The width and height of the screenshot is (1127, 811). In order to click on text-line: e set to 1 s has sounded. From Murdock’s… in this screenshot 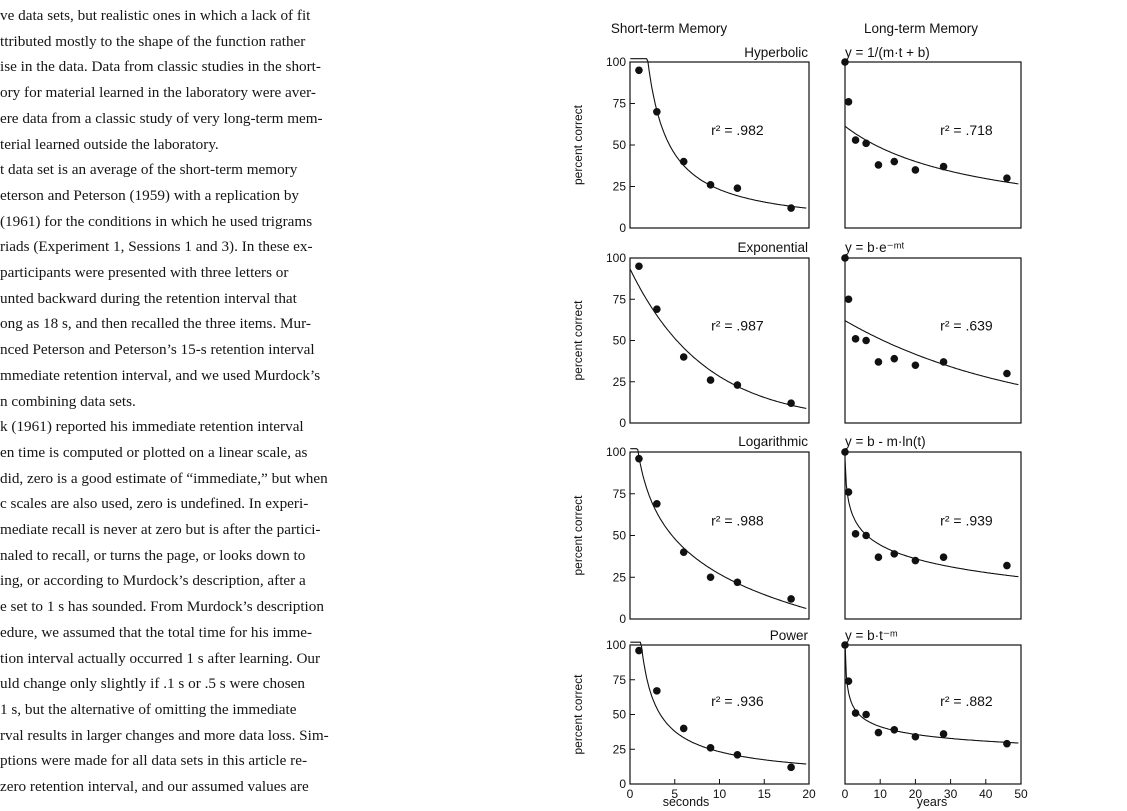, I will do `click(162, 607)`.